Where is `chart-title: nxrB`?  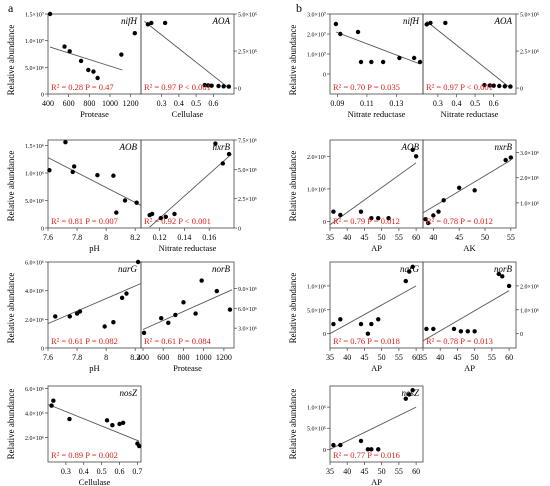
chart-title: nxrB is located at coordinates (504, 147).